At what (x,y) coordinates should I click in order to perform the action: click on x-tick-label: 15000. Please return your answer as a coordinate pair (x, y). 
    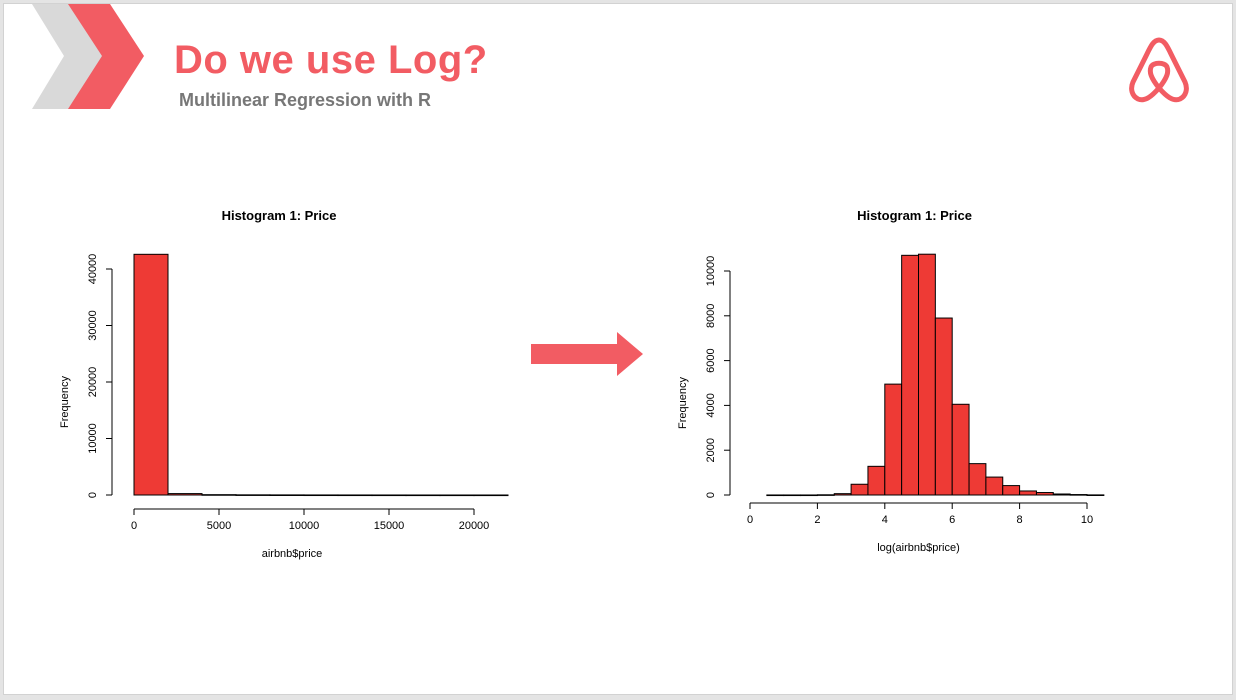
    Looking at the image, I should click on (389, 526).